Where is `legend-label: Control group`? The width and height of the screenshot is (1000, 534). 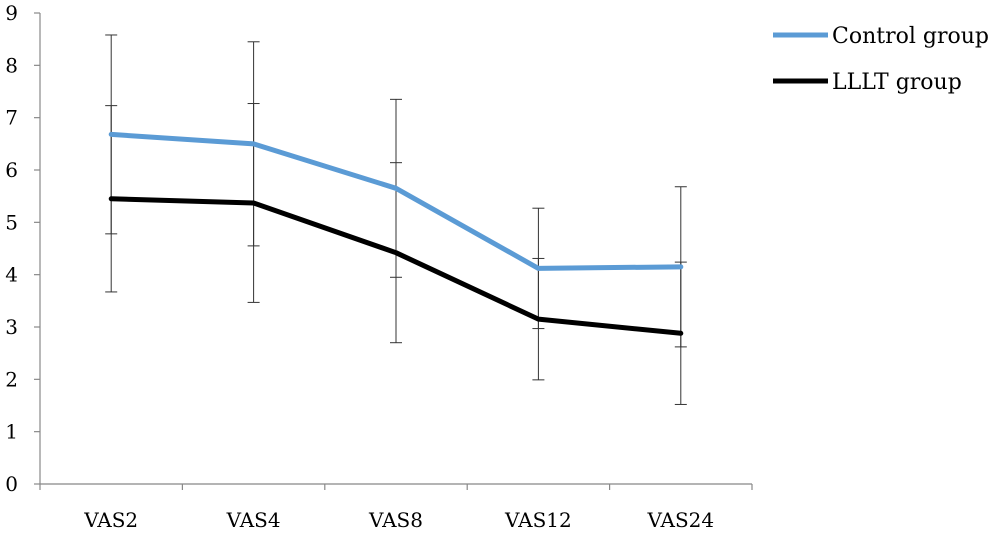 legend-label: Control group is located at coordinates (910, 36).